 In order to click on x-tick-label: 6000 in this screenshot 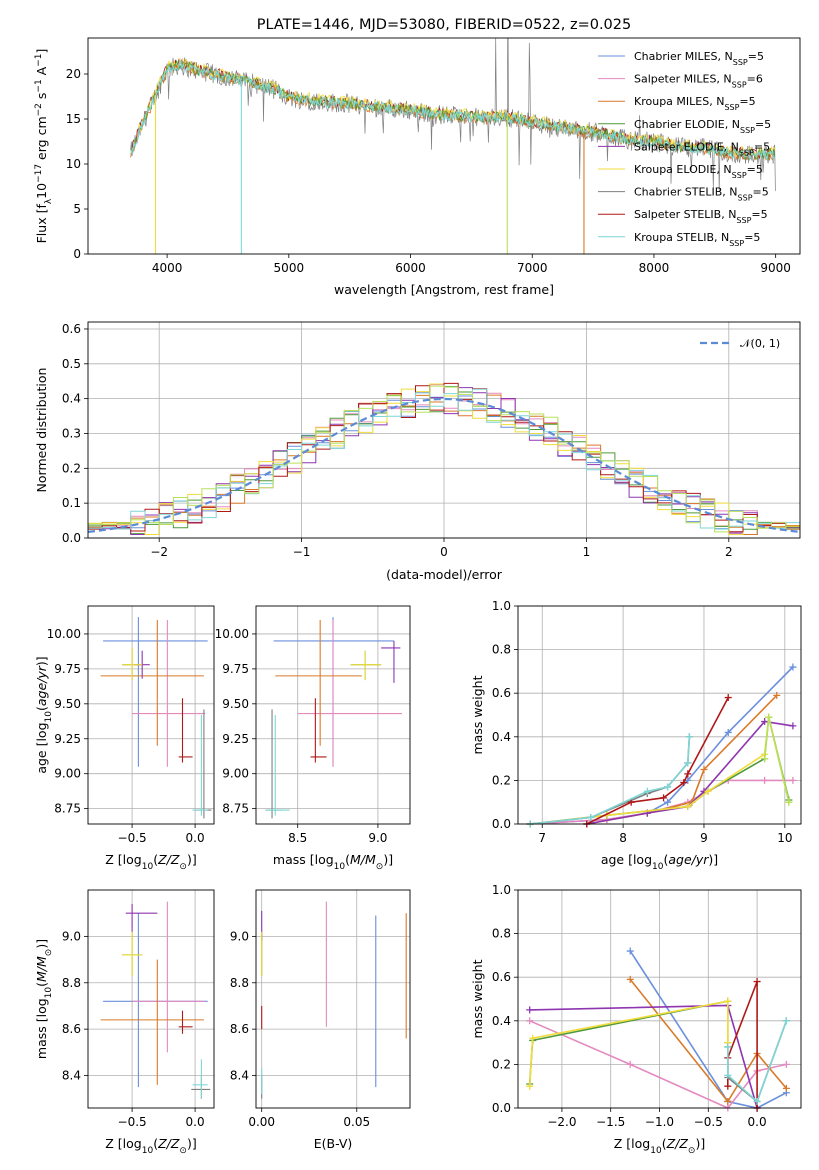, I will do `click(410, 268)`.